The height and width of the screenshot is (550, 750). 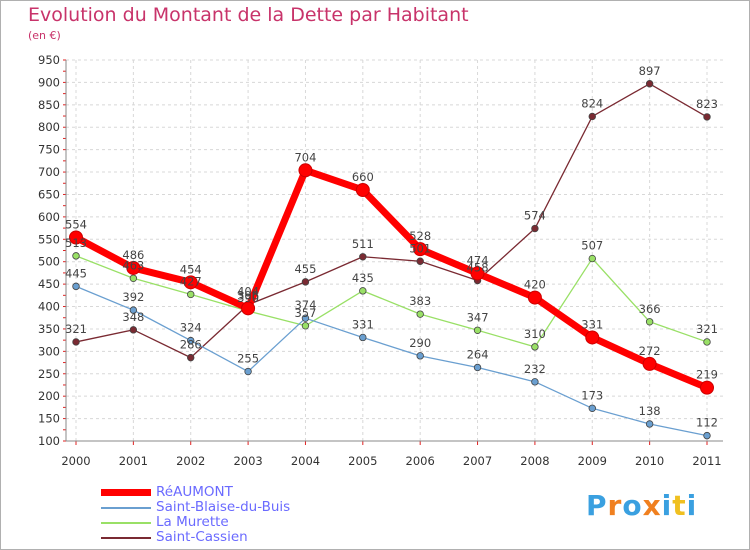 What do you see at coordinates (420, 236) in the screenshot?
I see `data-label: 528` at bounding box center [420, 236].